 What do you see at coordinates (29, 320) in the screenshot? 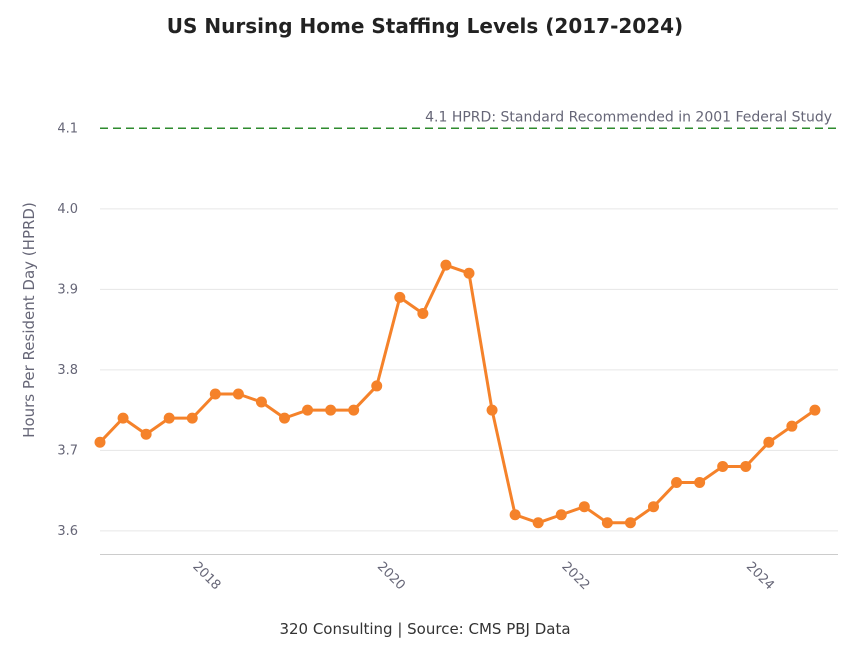
I see `y-axis-label: Hours Per Resident Day (HPRD)` at bounding box center [29, 320].